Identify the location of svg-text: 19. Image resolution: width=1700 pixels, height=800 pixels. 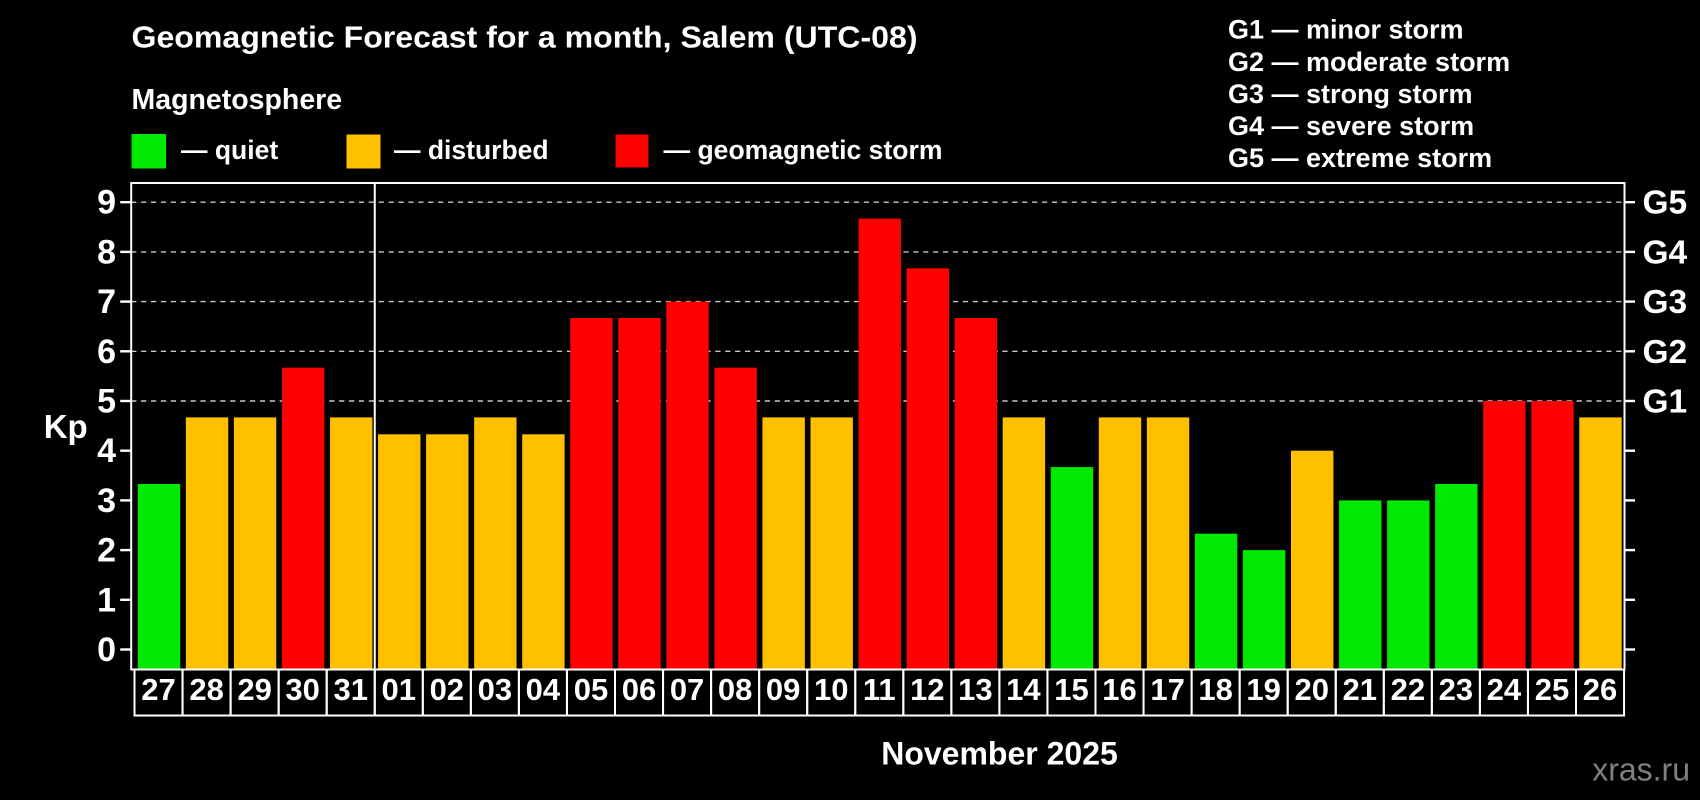
(1263, 689).